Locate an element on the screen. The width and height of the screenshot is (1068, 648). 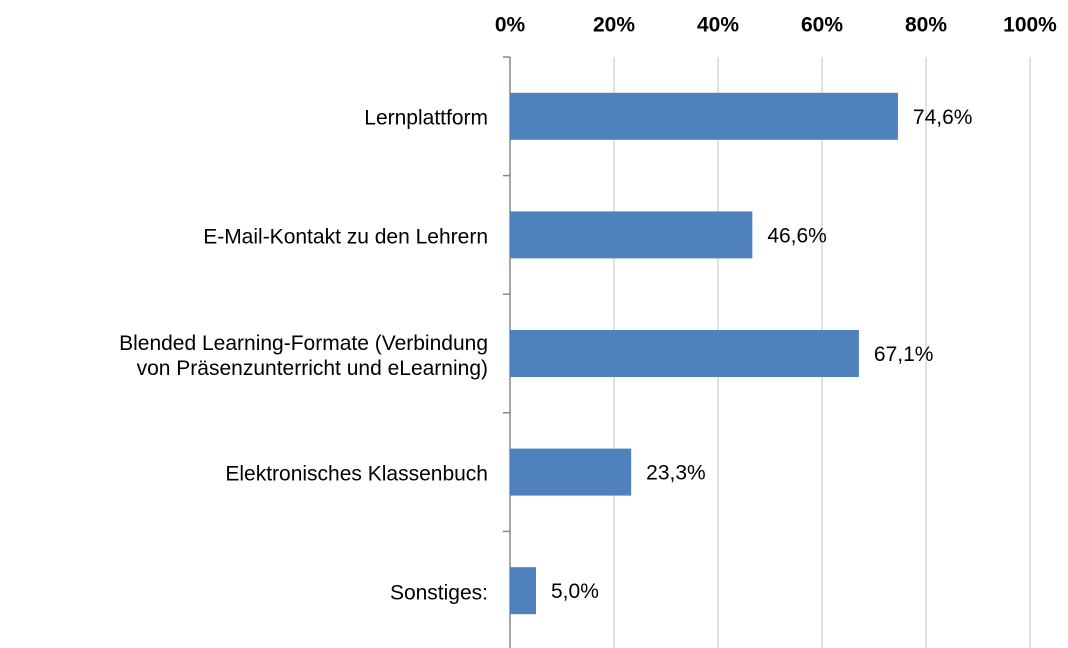
value-label: 67,1% is located at coordinates (904, 354).